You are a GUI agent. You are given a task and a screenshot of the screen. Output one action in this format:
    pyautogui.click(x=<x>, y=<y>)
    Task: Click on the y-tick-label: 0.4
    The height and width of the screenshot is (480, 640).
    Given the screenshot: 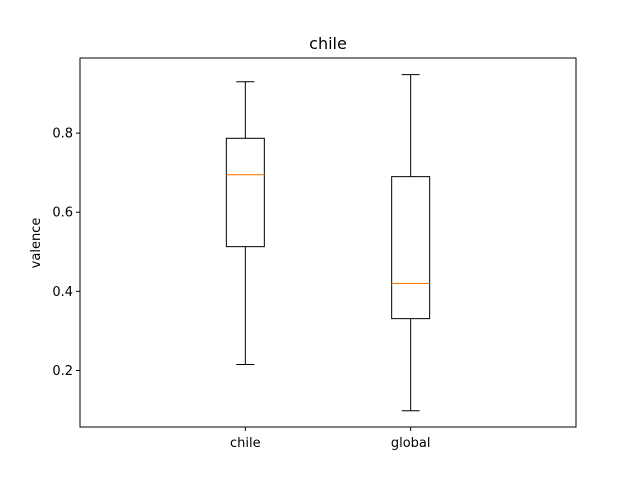 What is the action you would take?
    pyautogui.click(x=62, y=292)
    